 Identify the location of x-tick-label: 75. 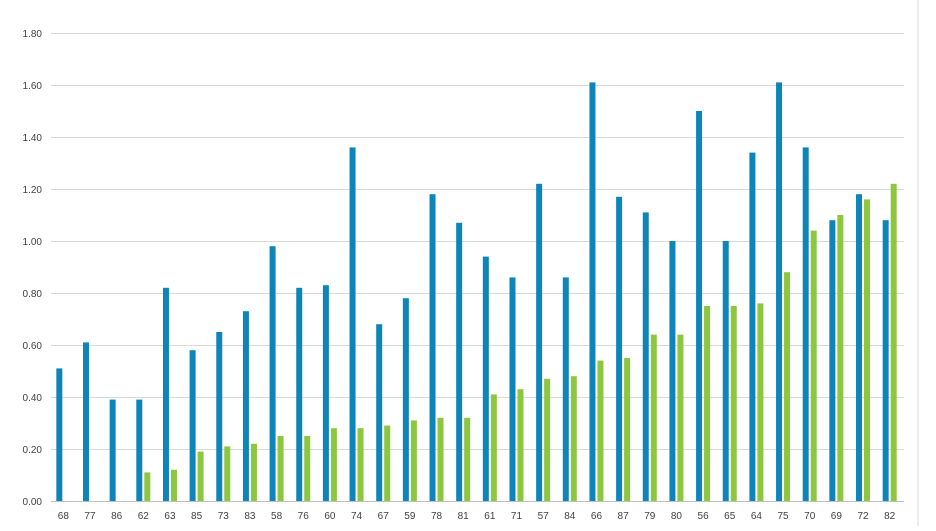
(783, 516).